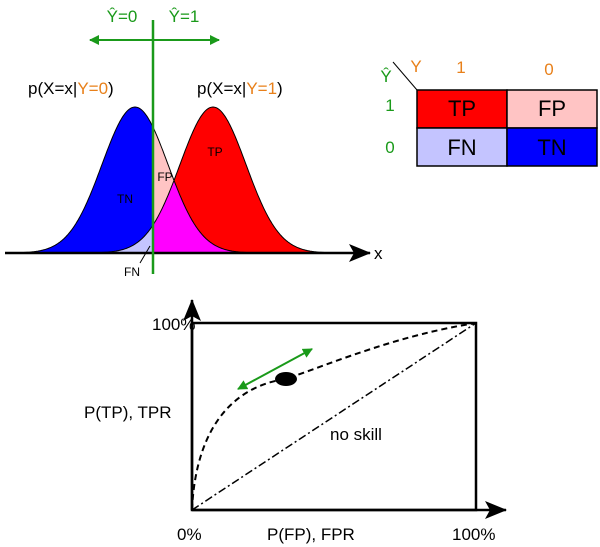 Image resolution: width=600 pixels, height=547 pixels. I want to click on roc-x-label: P(FP), FPR, so click(311, 534).